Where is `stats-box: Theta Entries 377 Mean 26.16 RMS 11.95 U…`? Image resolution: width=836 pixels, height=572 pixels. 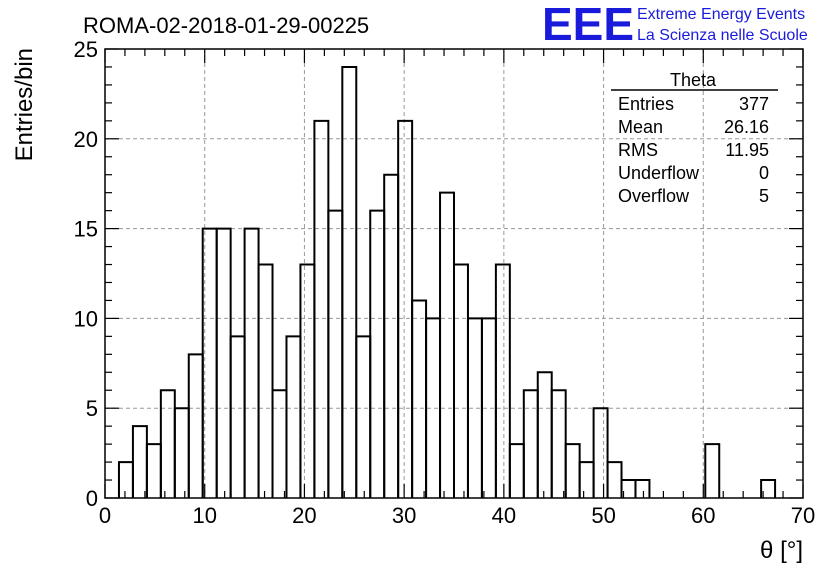 stats-box: Theta Entries 377 Mean 26.16 RMS 11.95 U… is located at coordinates (694, 138).